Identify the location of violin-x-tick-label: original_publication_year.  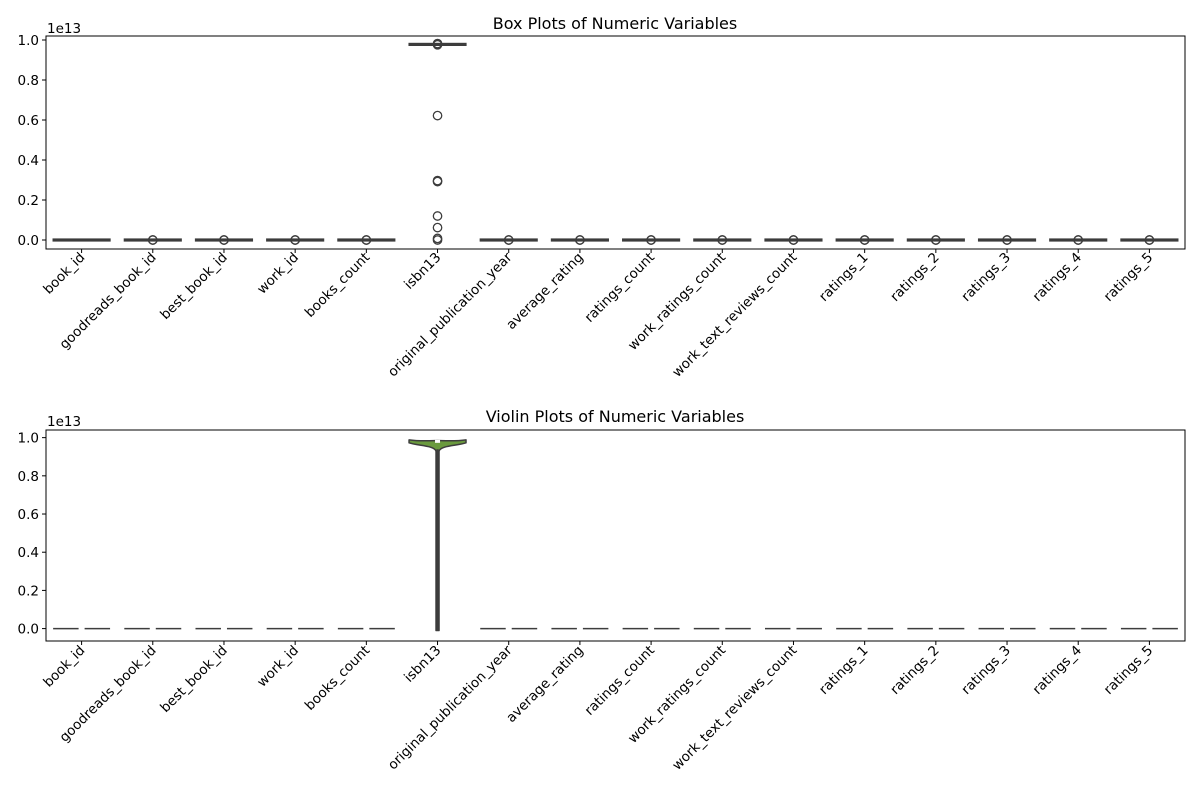
(450, 707).